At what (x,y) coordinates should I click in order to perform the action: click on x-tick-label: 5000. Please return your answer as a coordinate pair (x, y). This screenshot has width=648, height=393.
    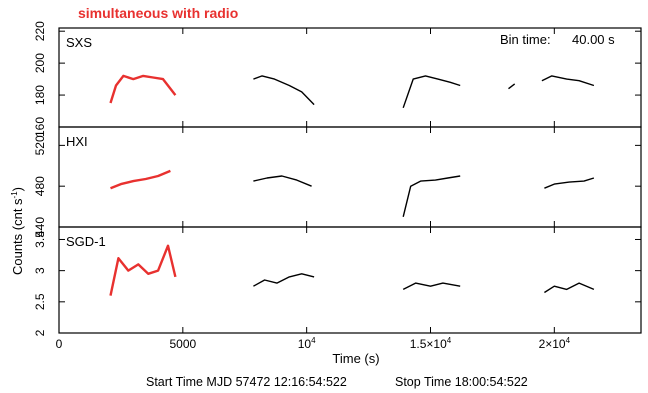
    Looking at the image, I should click on (182, 344).